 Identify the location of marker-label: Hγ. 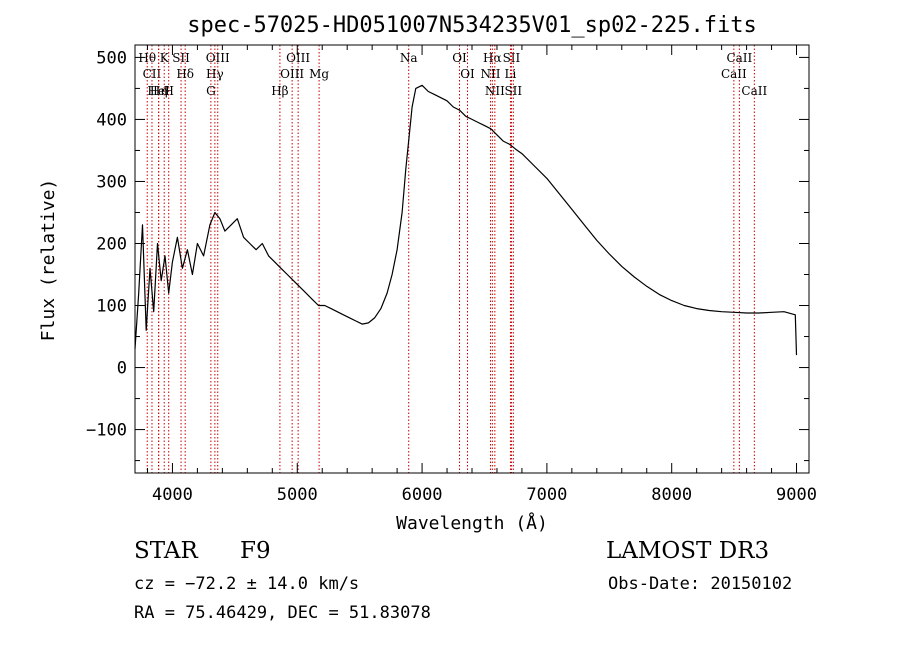
(215, 74).